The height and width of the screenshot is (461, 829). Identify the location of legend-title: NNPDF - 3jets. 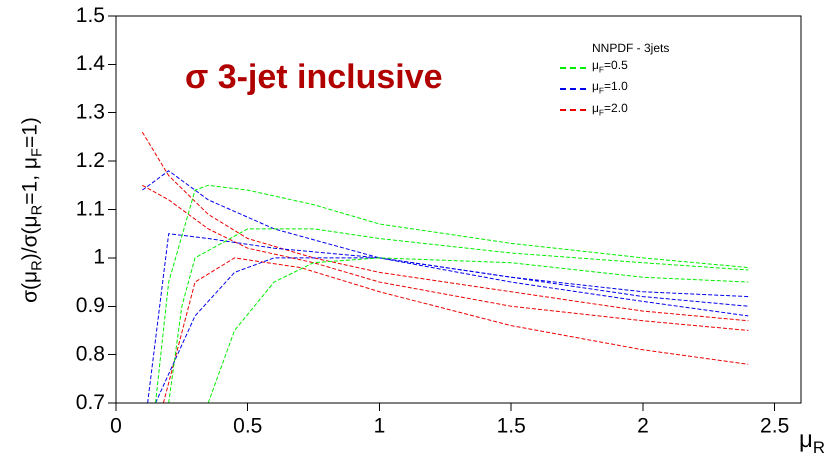
(630, 48).